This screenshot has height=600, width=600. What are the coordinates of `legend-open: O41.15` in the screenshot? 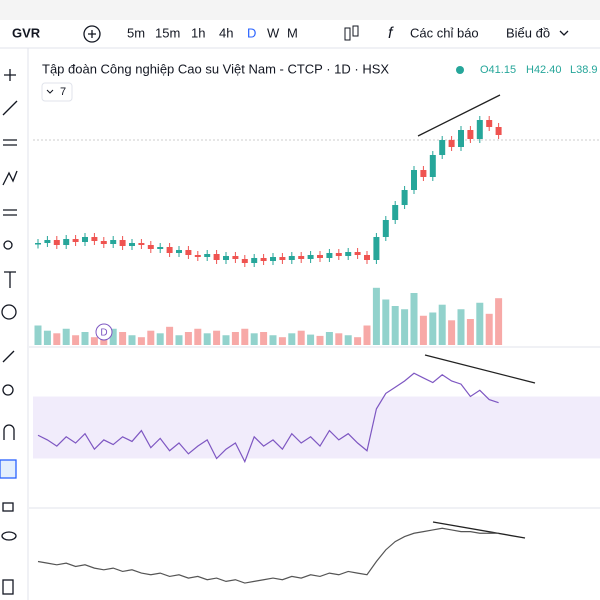 It's located at (498, 70).